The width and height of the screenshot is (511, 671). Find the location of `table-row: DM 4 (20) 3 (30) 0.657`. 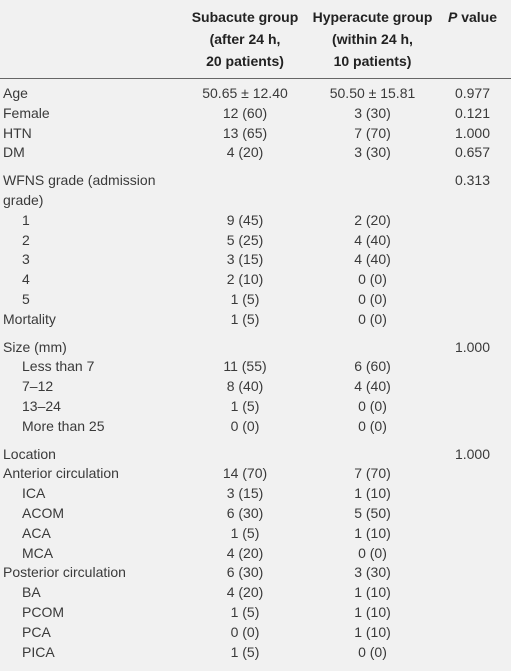

table-row: DM 4 (20) 3 (30) 0.657 is located at coordinates (255, 153).